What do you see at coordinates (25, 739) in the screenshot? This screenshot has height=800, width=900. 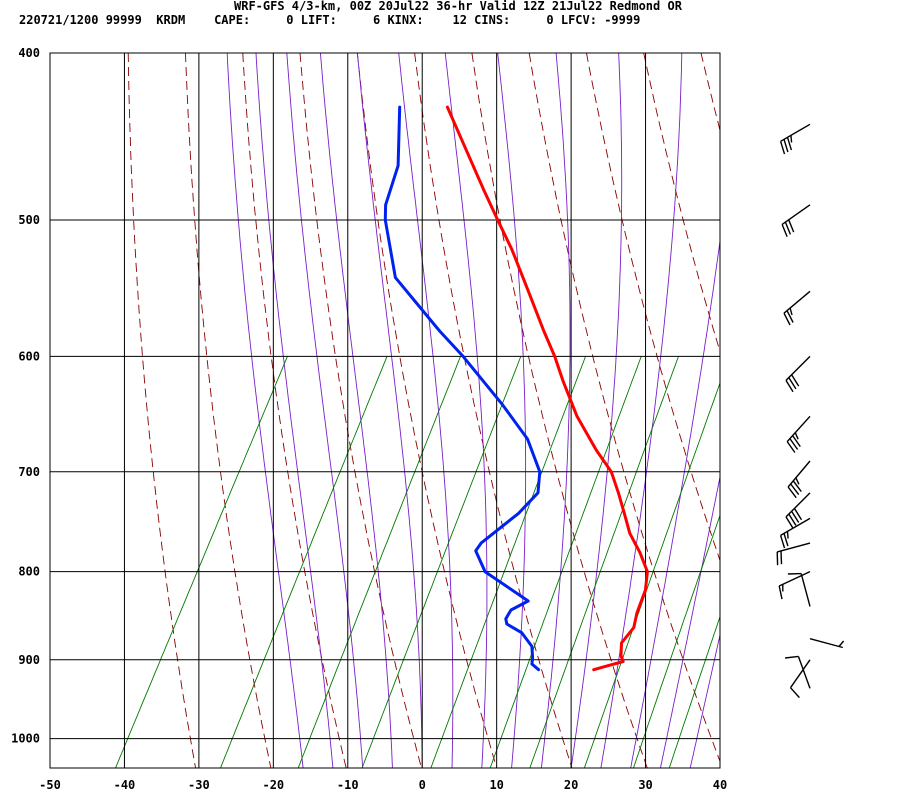 I see `pressure-tick-label: 1000` at bounding box center [25, 739].